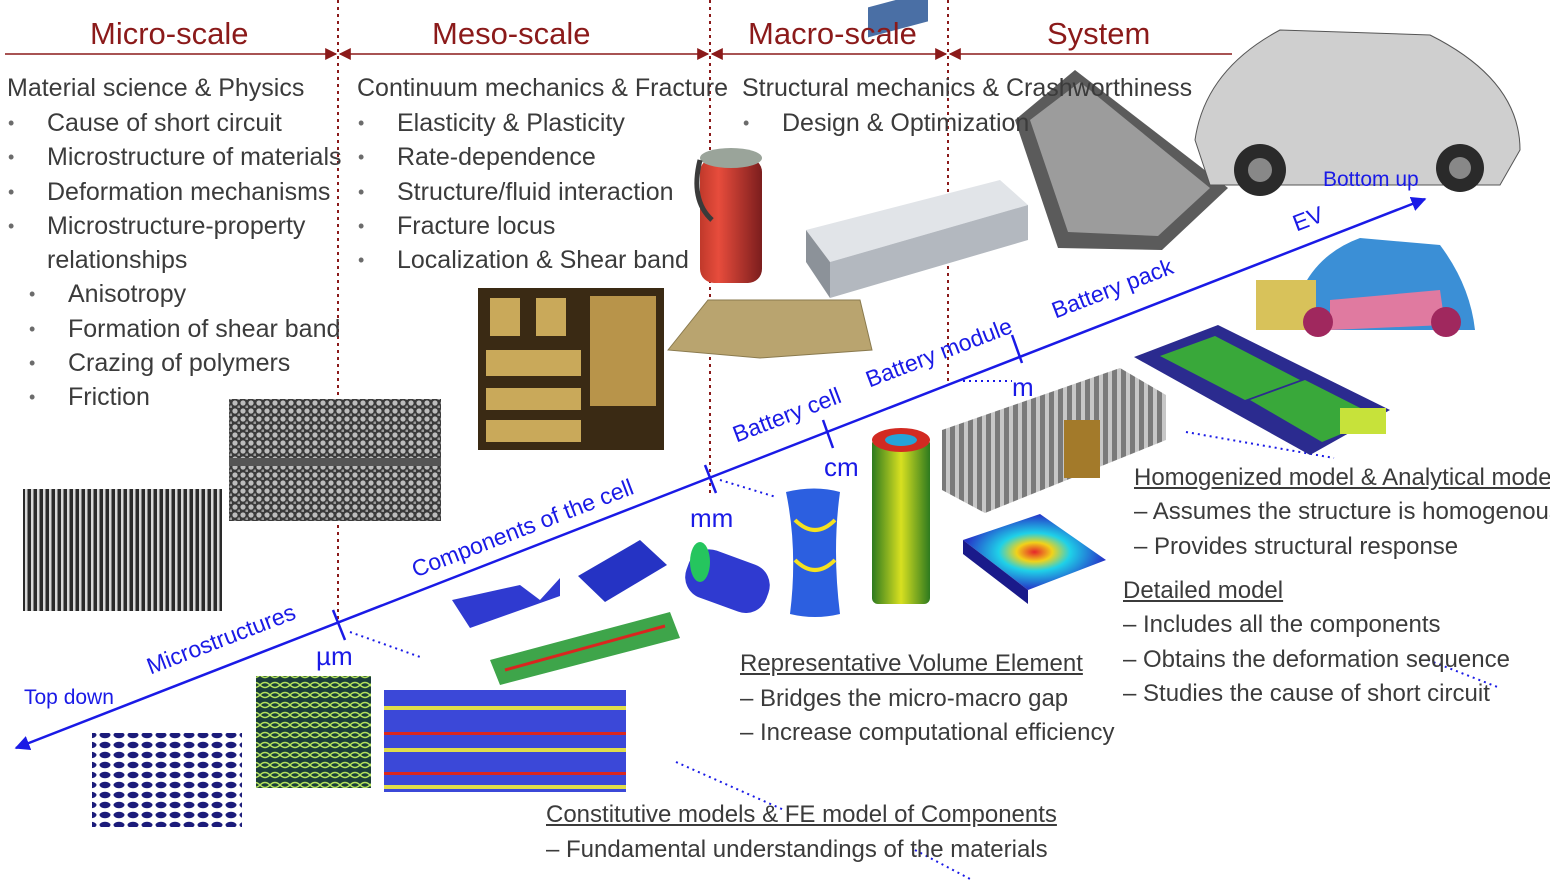 The image size is (1550, 886). Describe the element at coordinates (1034, 552) in the screenshot. I see `indentation-fe-model` at that location.